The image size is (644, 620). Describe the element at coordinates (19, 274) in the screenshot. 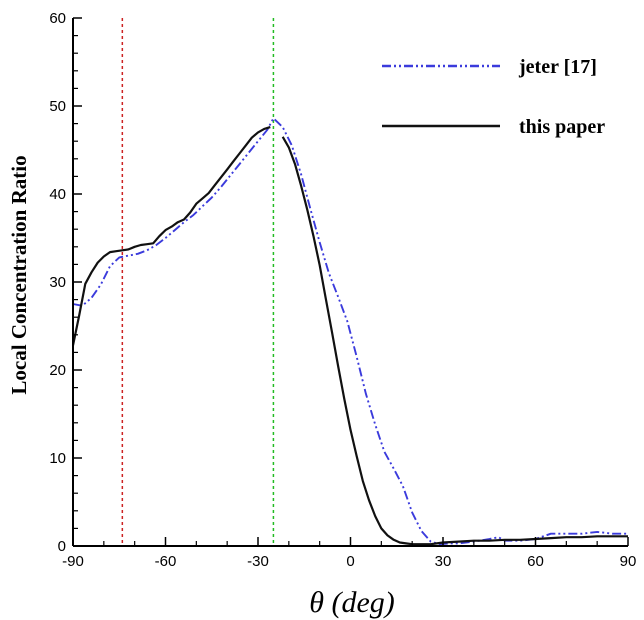

I see `y-axis-title: Local Concentration Ratio` at that location.